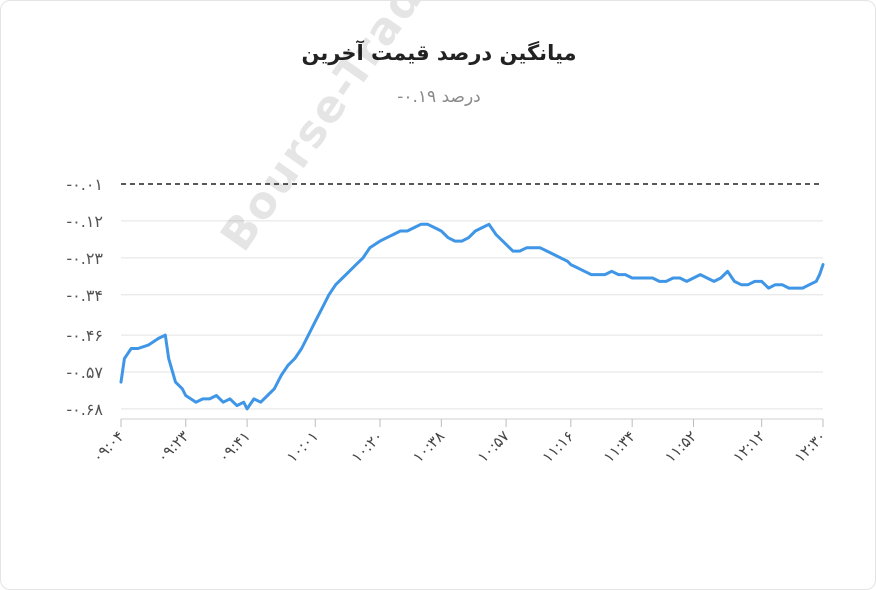 This screenshot has height=590, width=876. I want to click on x-tick-label: ۱۱:۵۲, so click(680, 446).